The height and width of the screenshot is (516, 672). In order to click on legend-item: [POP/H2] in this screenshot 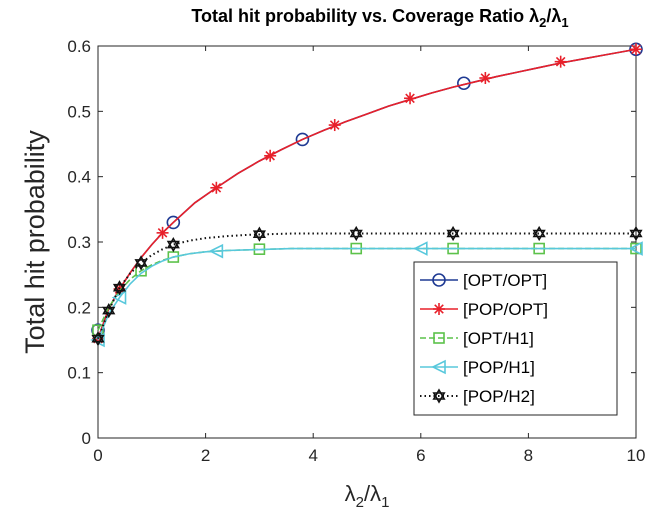, I will do `click(477, 396)`.